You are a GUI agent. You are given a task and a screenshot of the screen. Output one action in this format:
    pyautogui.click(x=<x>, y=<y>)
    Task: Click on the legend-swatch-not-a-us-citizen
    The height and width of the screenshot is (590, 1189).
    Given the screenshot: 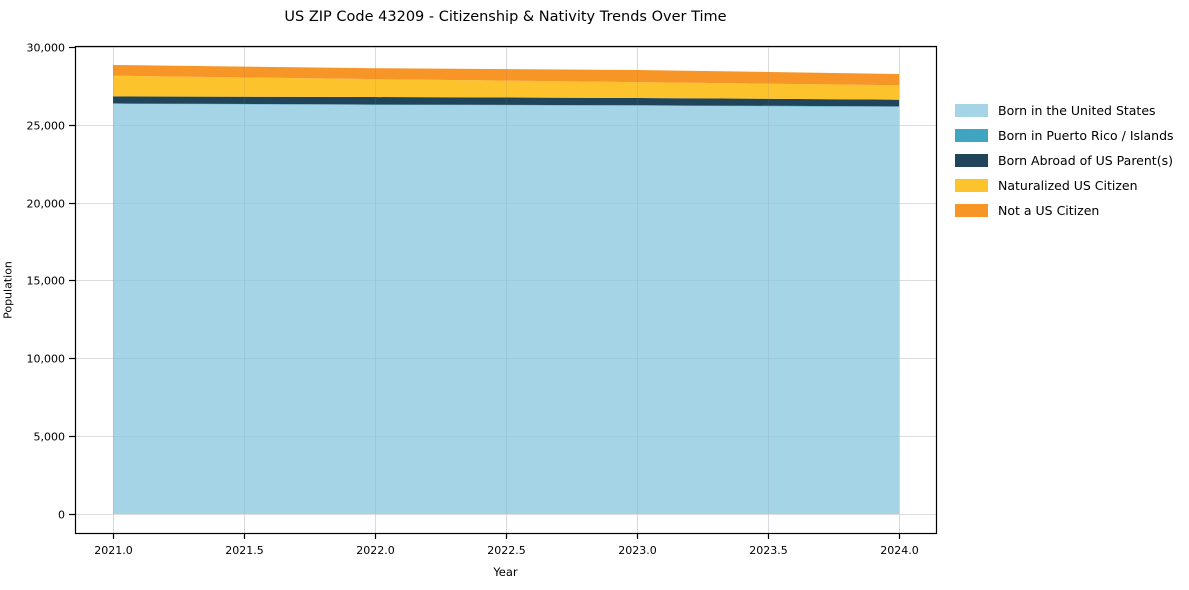 What is the action you would take?
    pyautogui.click(x=971, y=210)
    